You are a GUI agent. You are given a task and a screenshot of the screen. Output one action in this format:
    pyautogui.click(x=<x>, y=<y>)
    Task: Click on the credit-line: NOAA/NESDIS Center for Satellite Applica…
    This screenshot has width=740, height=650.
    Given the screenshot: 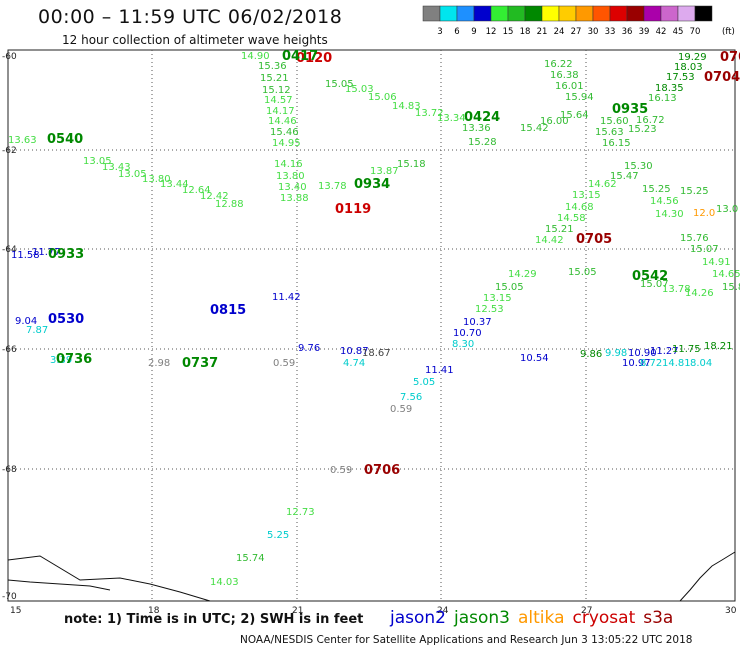 What is the action you would take?
    pyautogui.click(x=466, y=640)
    